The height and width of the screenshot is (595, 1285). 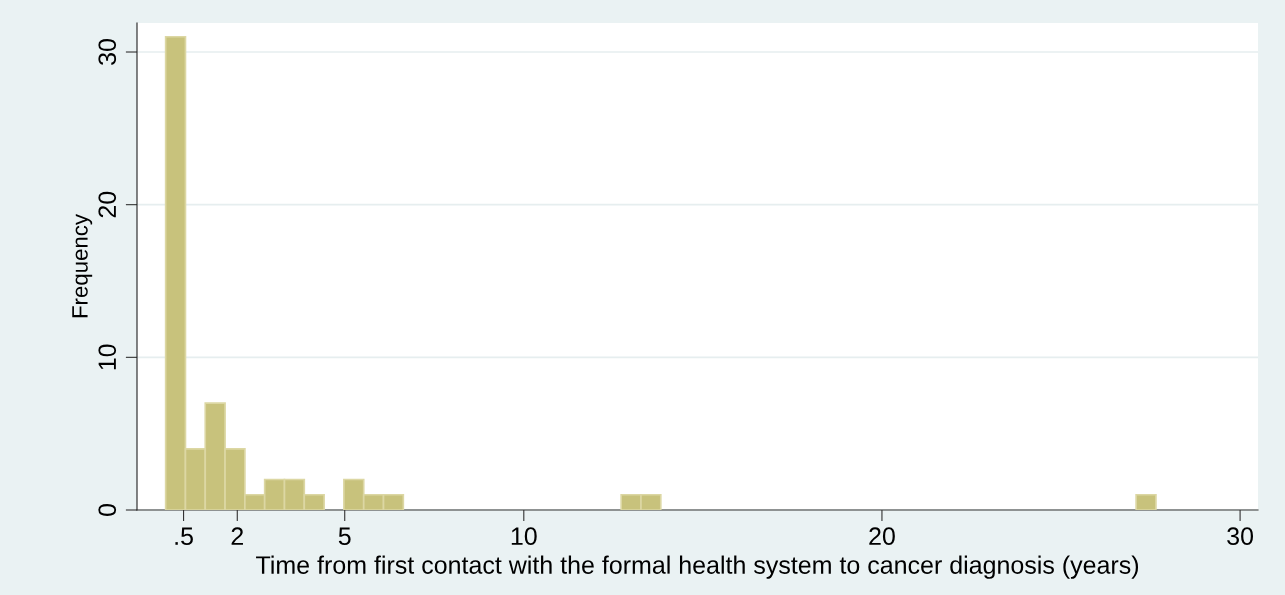 I want to click on x-axis-title: Time from first contact with the formal health system to cancer diagnosis (years), so click(x=697, y=567).